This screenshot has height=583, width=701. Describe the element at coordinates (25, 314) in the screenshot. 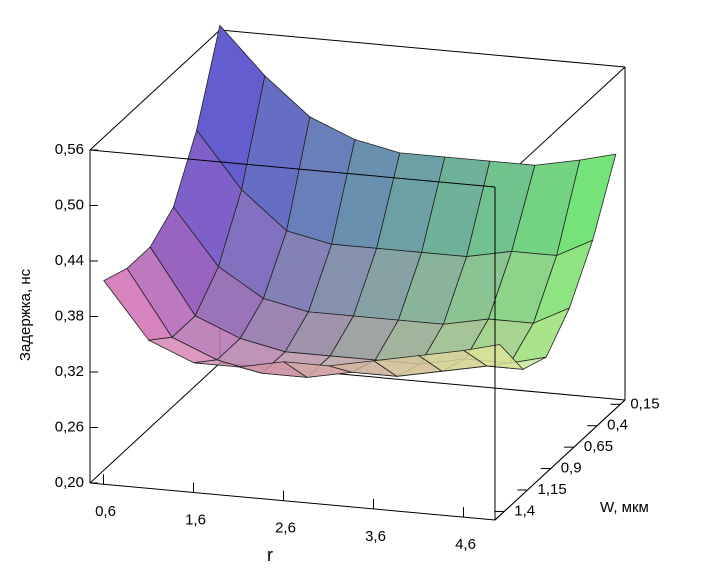

I see `z-axis-title: Задержка, нс` at that location.